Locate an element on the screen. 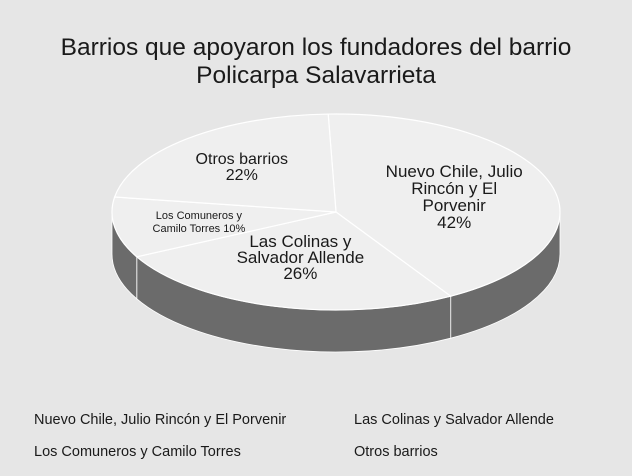  data-label-line: 22% is located at coordinates (242, 175).